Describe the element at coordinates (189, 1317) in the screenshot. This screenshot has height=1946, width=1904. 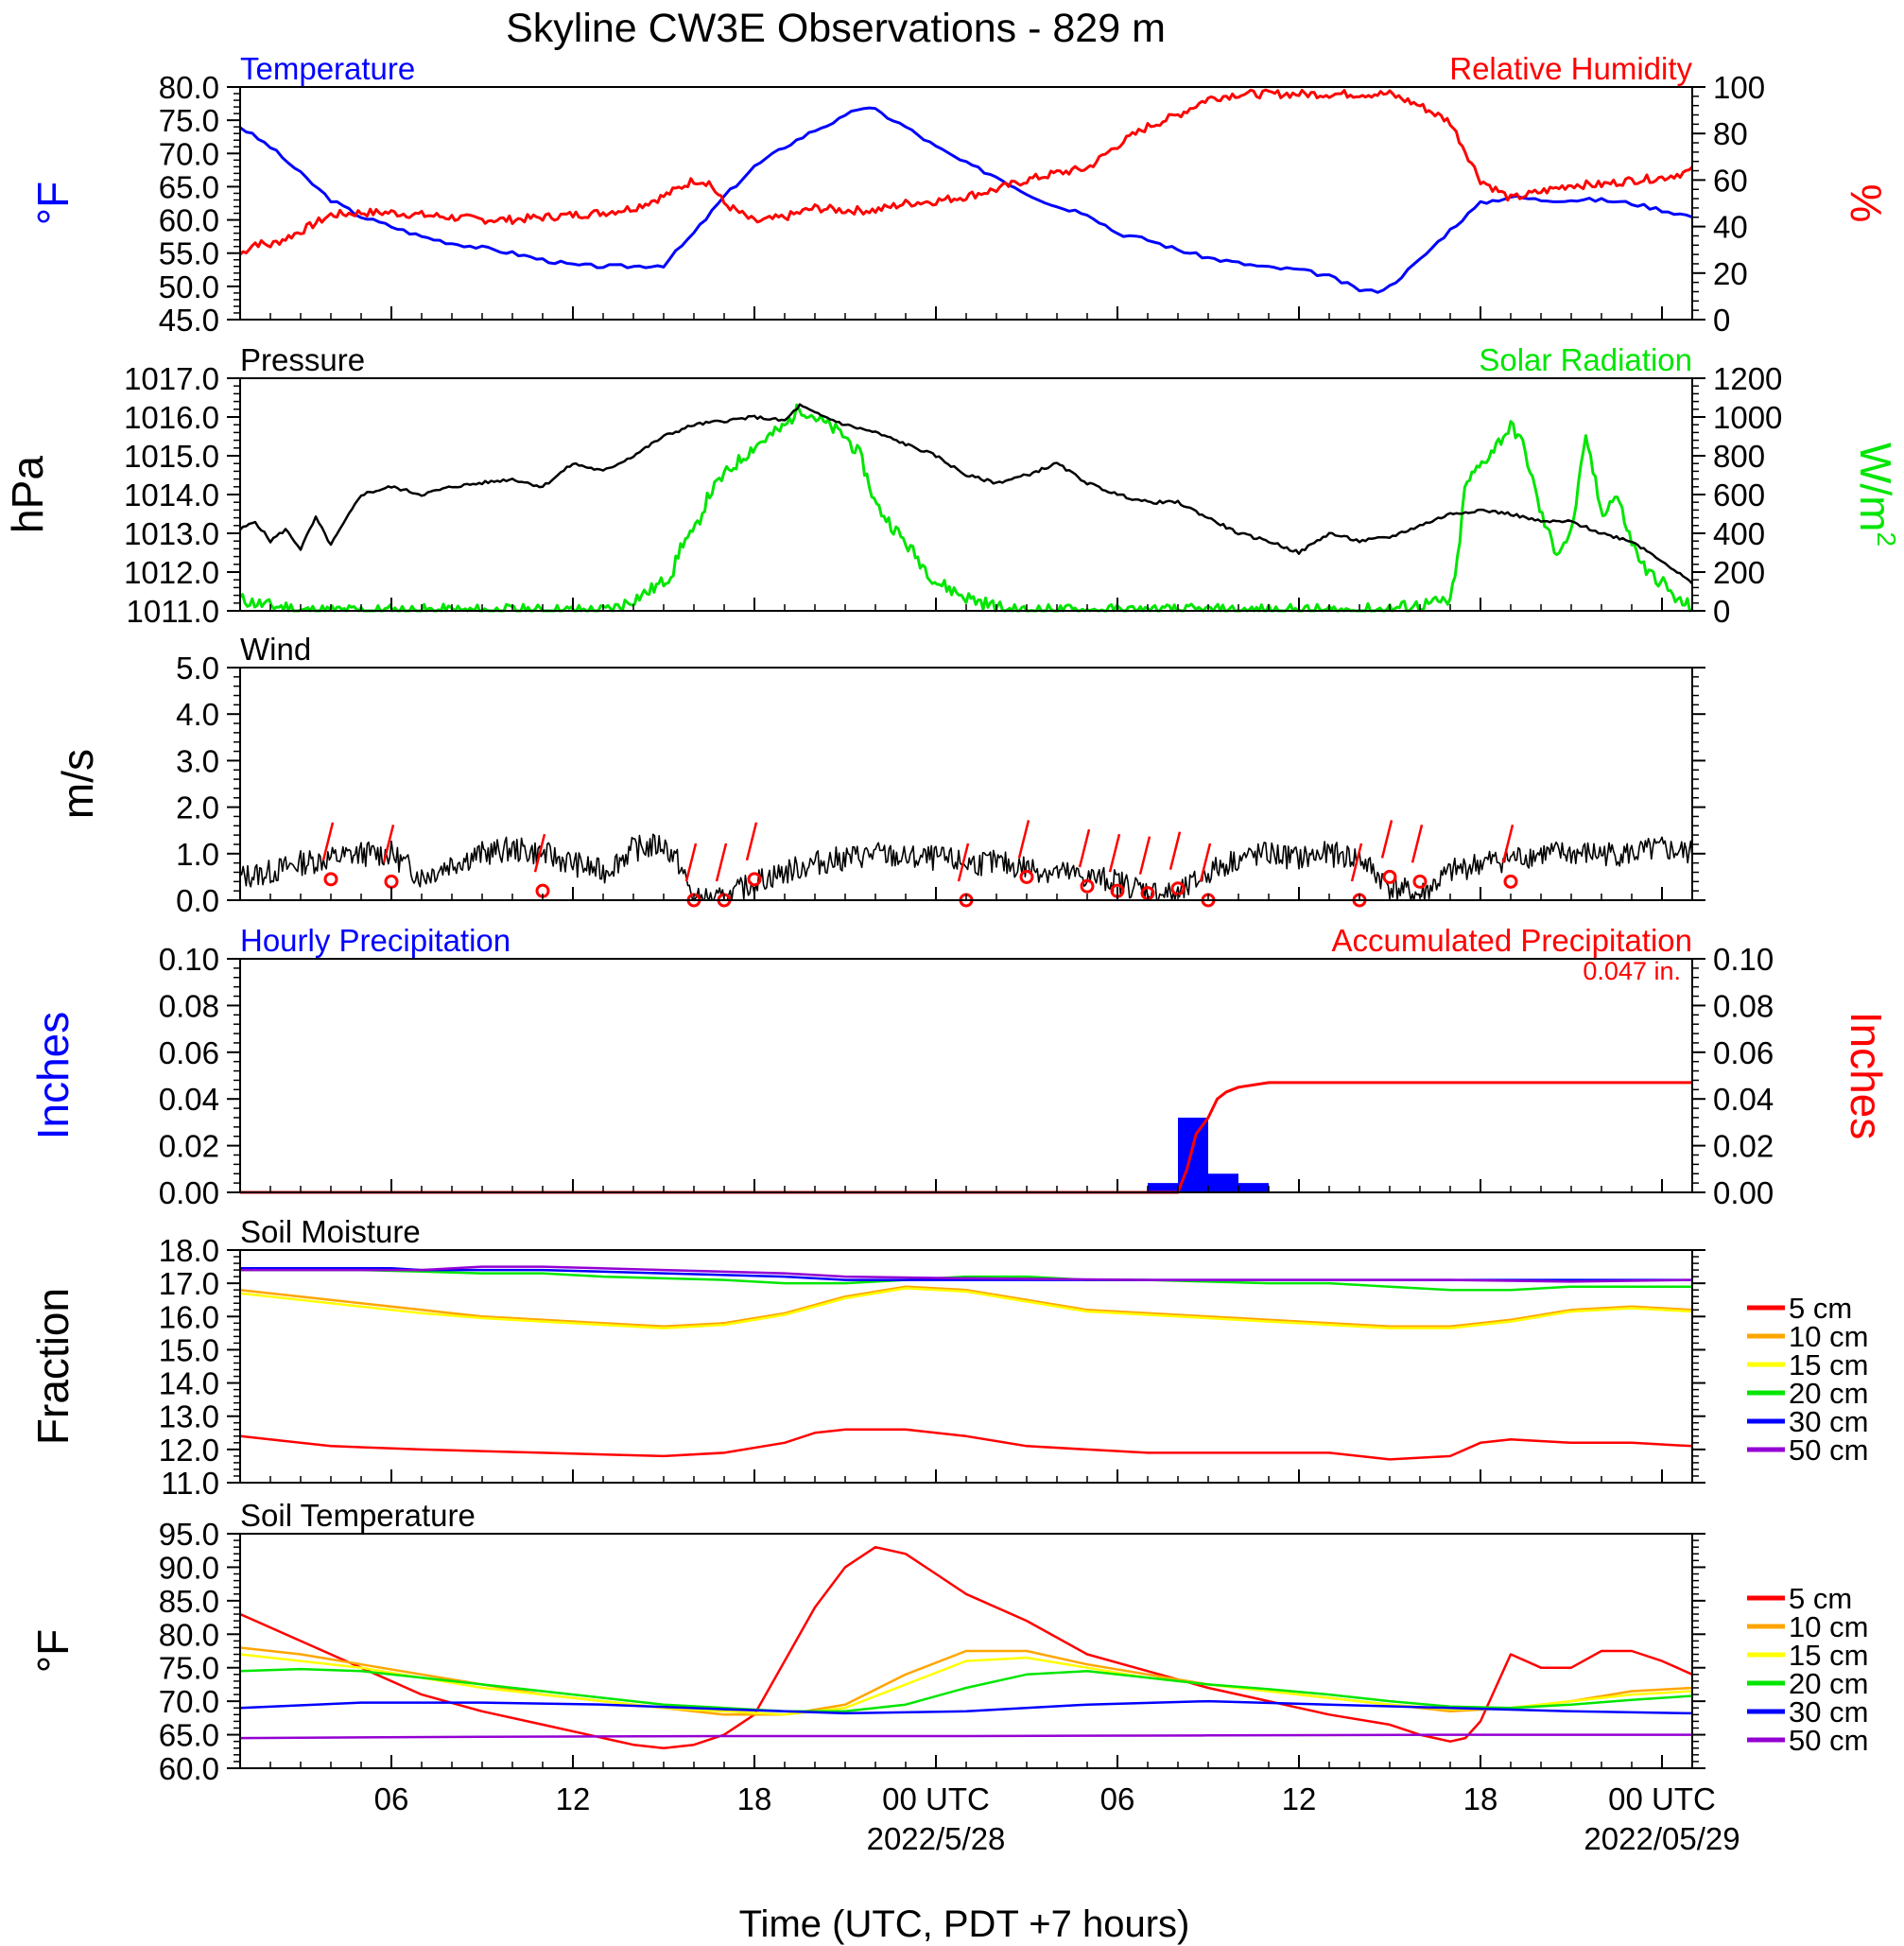
I see `left-tick-label: 16.0` at that location.